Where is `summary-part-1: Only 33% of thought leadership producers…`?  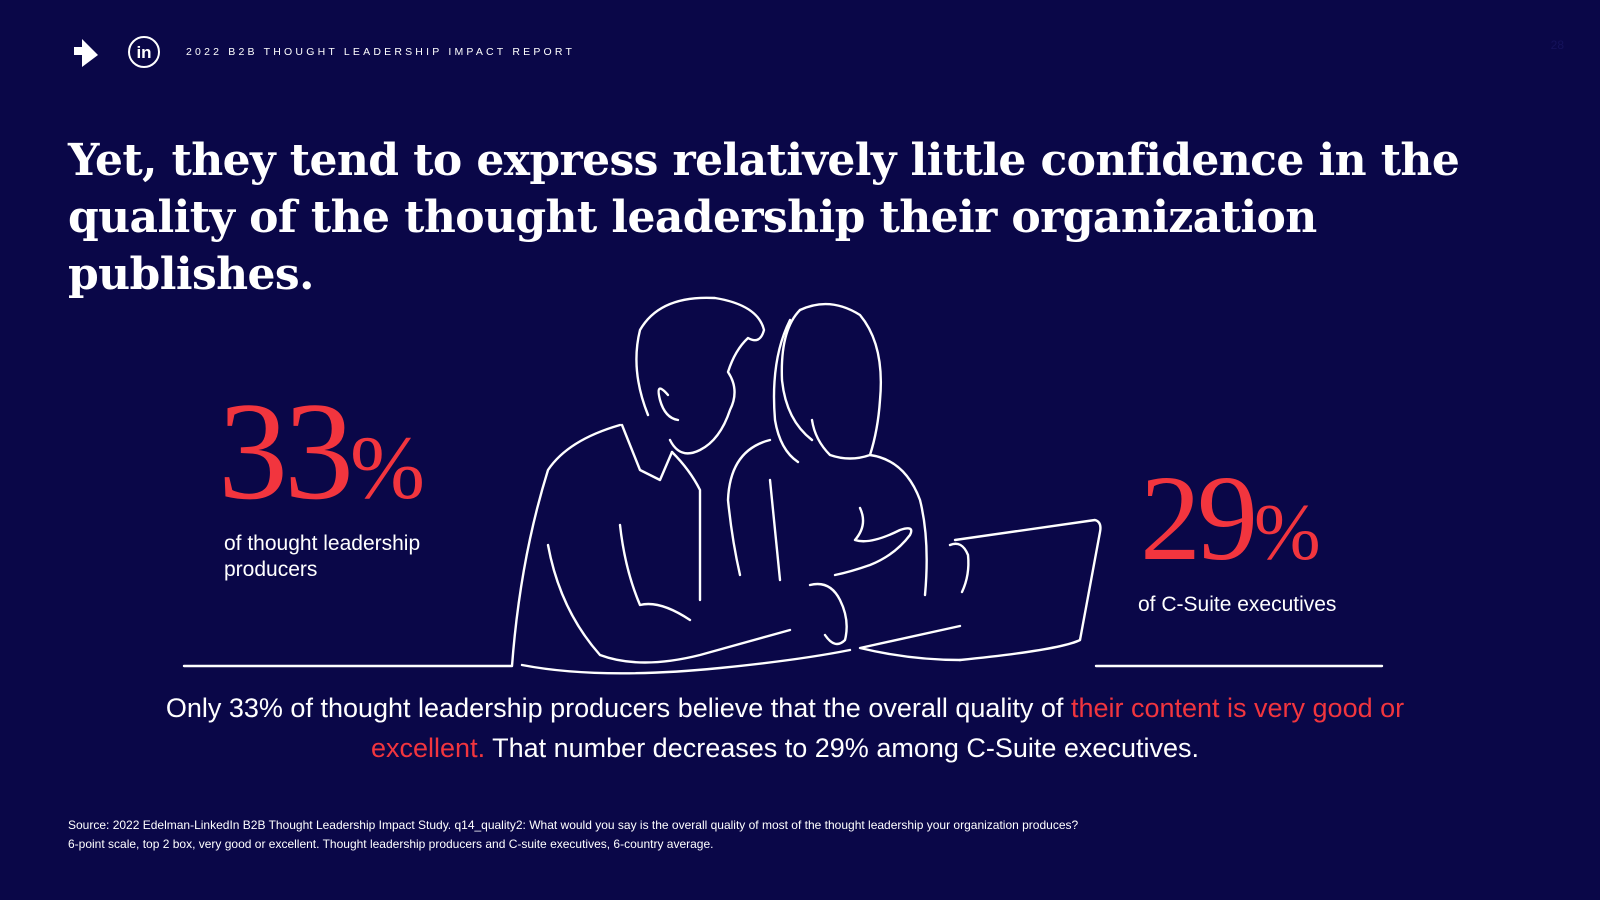
summary-part-1: Only 33% of thought leadership producers… is located at coordinates (618, 708).